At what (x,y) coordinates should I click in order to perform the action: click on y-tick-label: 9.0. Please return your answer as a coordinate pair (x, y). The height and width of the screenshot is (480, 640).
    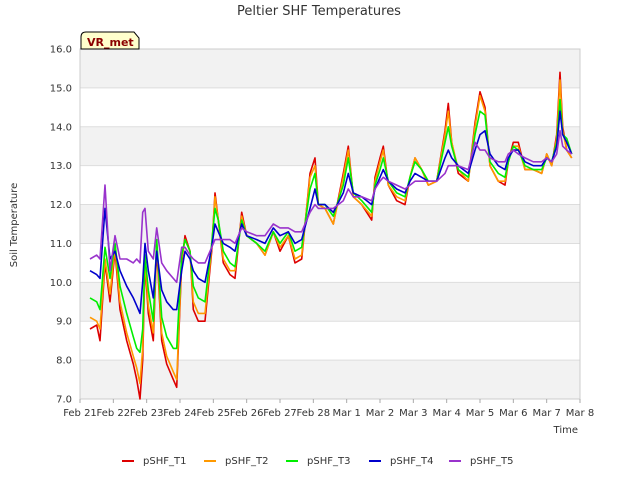
    Looking at the image, I should click on (64, 322).